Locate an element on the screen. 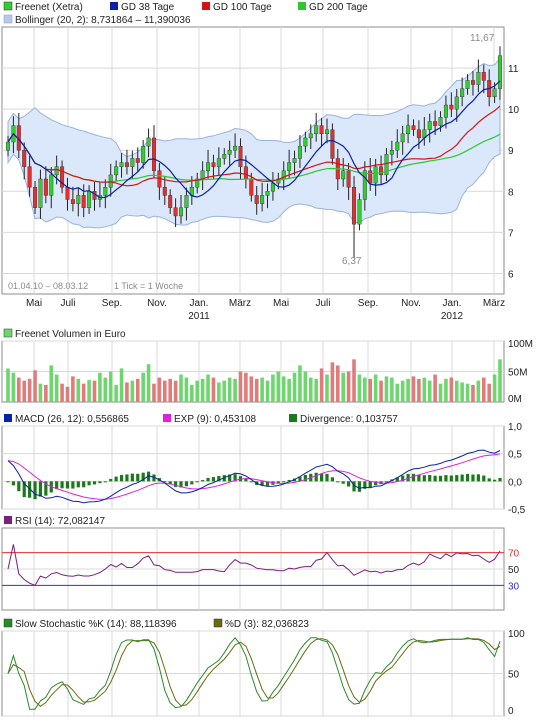 The height and width of the screenshot is (722, 545). macd-panel: 1,0 0,5 0,0 -0,5 is located at coordinates (263, 469).